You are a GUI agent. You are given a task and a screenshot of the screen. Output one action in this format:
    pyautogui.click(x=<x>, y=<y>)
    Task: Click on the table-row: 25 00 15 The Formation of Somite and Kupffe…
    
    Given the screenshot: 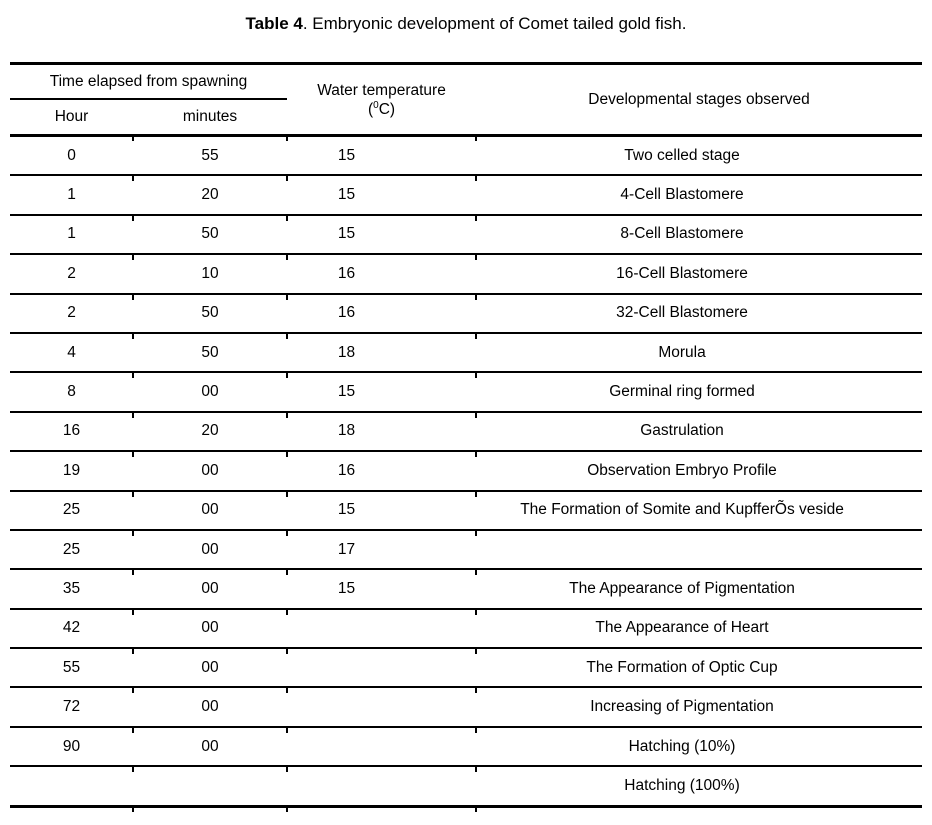 What is the action you would take?
    pyautogui.click(x=466, y=513)
    